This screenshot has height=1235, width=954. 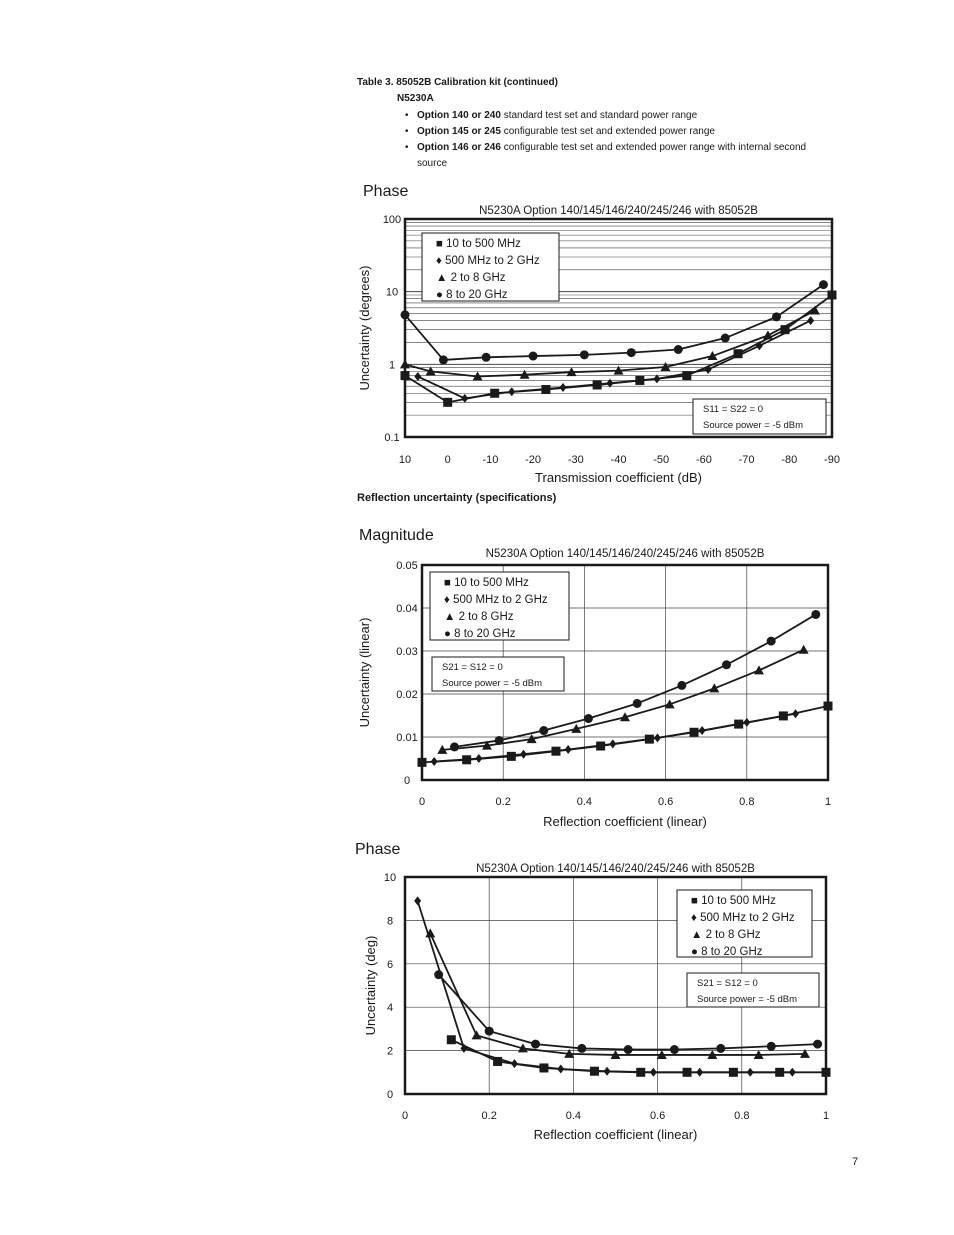 What do you see at coordinates (406, 695) in the screenshot?
I see `y-tick-label: 0.02` at bounding box center [406, 695].